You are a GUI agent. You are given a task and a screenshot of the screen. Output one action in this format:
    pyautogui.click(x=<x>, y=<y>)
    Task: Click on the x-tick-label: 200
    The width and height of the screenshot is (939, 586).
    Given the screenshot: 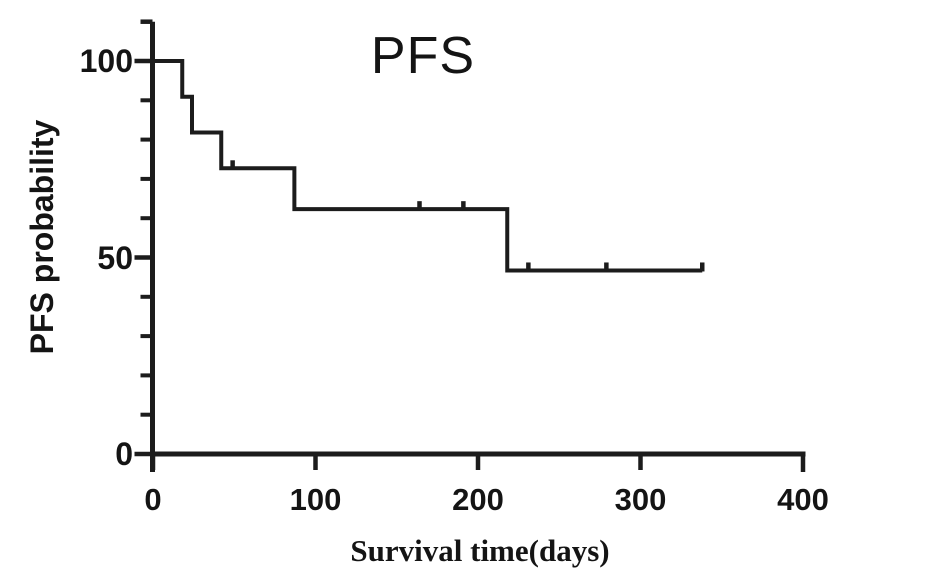 What is the action you would take?
    pyautogui.click(x=478, y=499)
    